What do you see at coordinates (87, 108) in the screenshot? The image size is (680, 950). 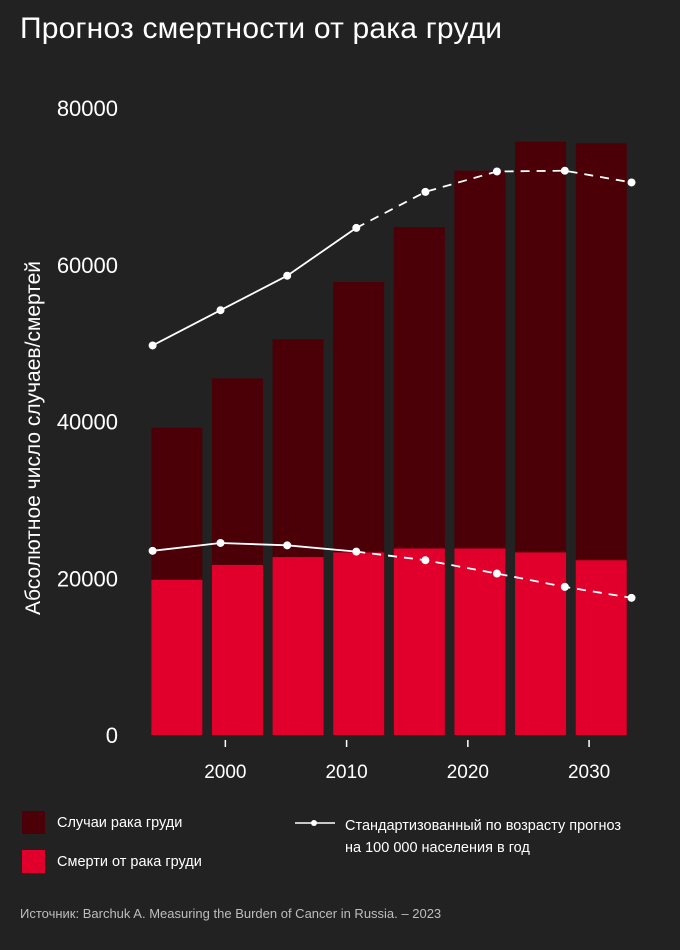 I see `y-tick-label: 80000` at bounding box center [87, 108].